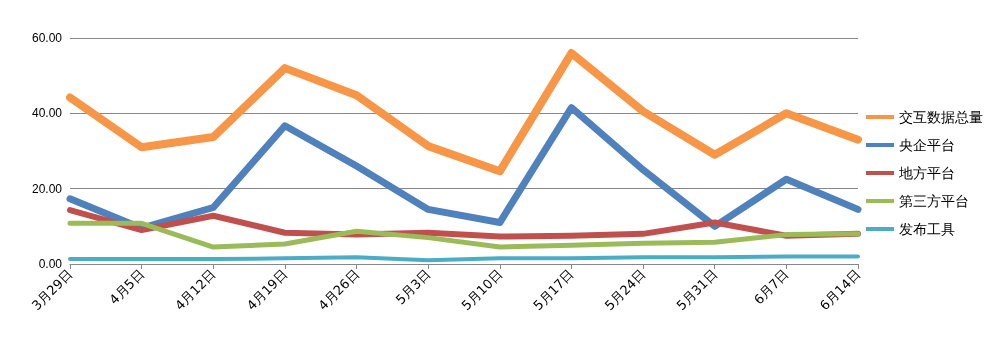 The height and width of the screenshot is (347, 1006). I want to click on x-tick-label: 5月3日, so click(413, 287).